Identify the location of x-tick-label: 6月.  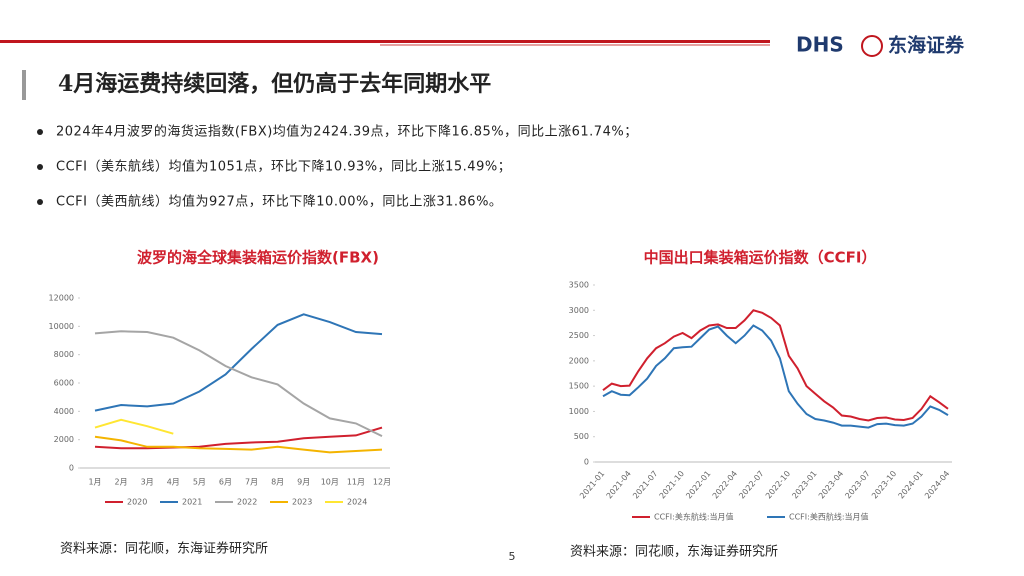
(225, 482).